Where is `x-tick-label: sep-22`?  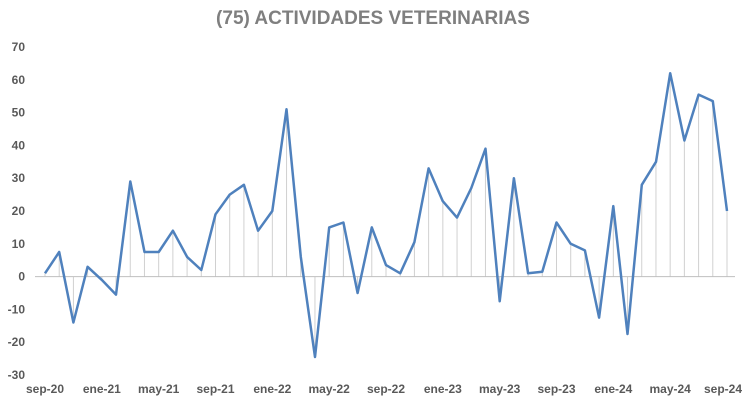
x-tick-label: sep-22 is located at coordinates (386, 389).